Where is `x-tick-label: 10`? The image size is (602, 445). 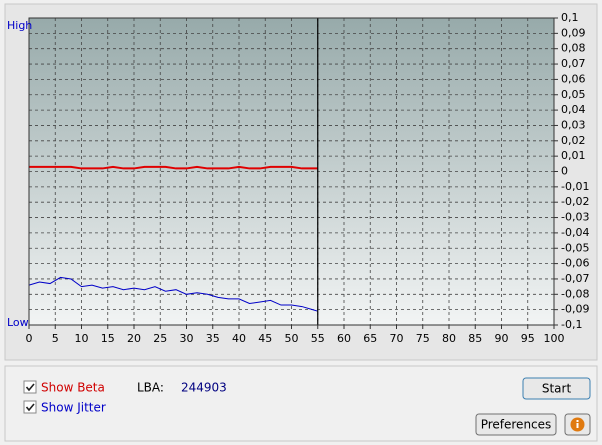
x-tick-label: 10 is located at coordinates (82, 338).